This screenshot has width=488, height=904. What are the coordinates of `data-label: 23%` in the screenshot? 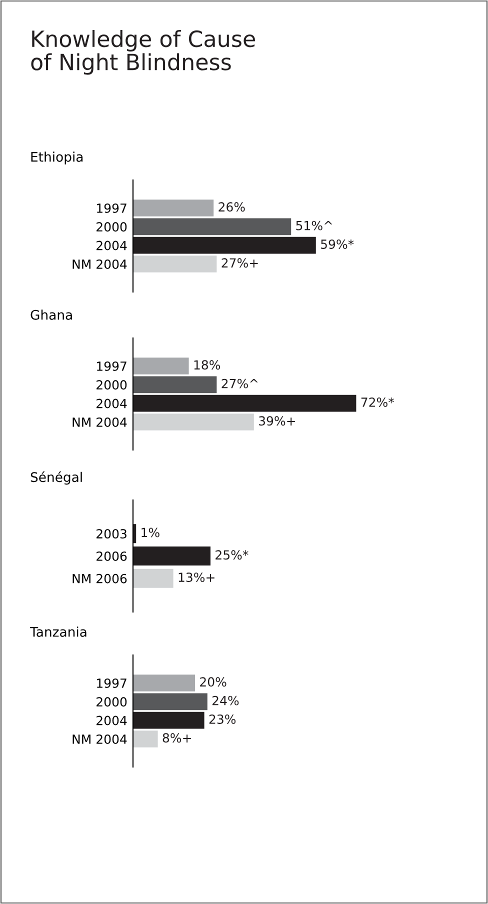 It's located at (222, 719).